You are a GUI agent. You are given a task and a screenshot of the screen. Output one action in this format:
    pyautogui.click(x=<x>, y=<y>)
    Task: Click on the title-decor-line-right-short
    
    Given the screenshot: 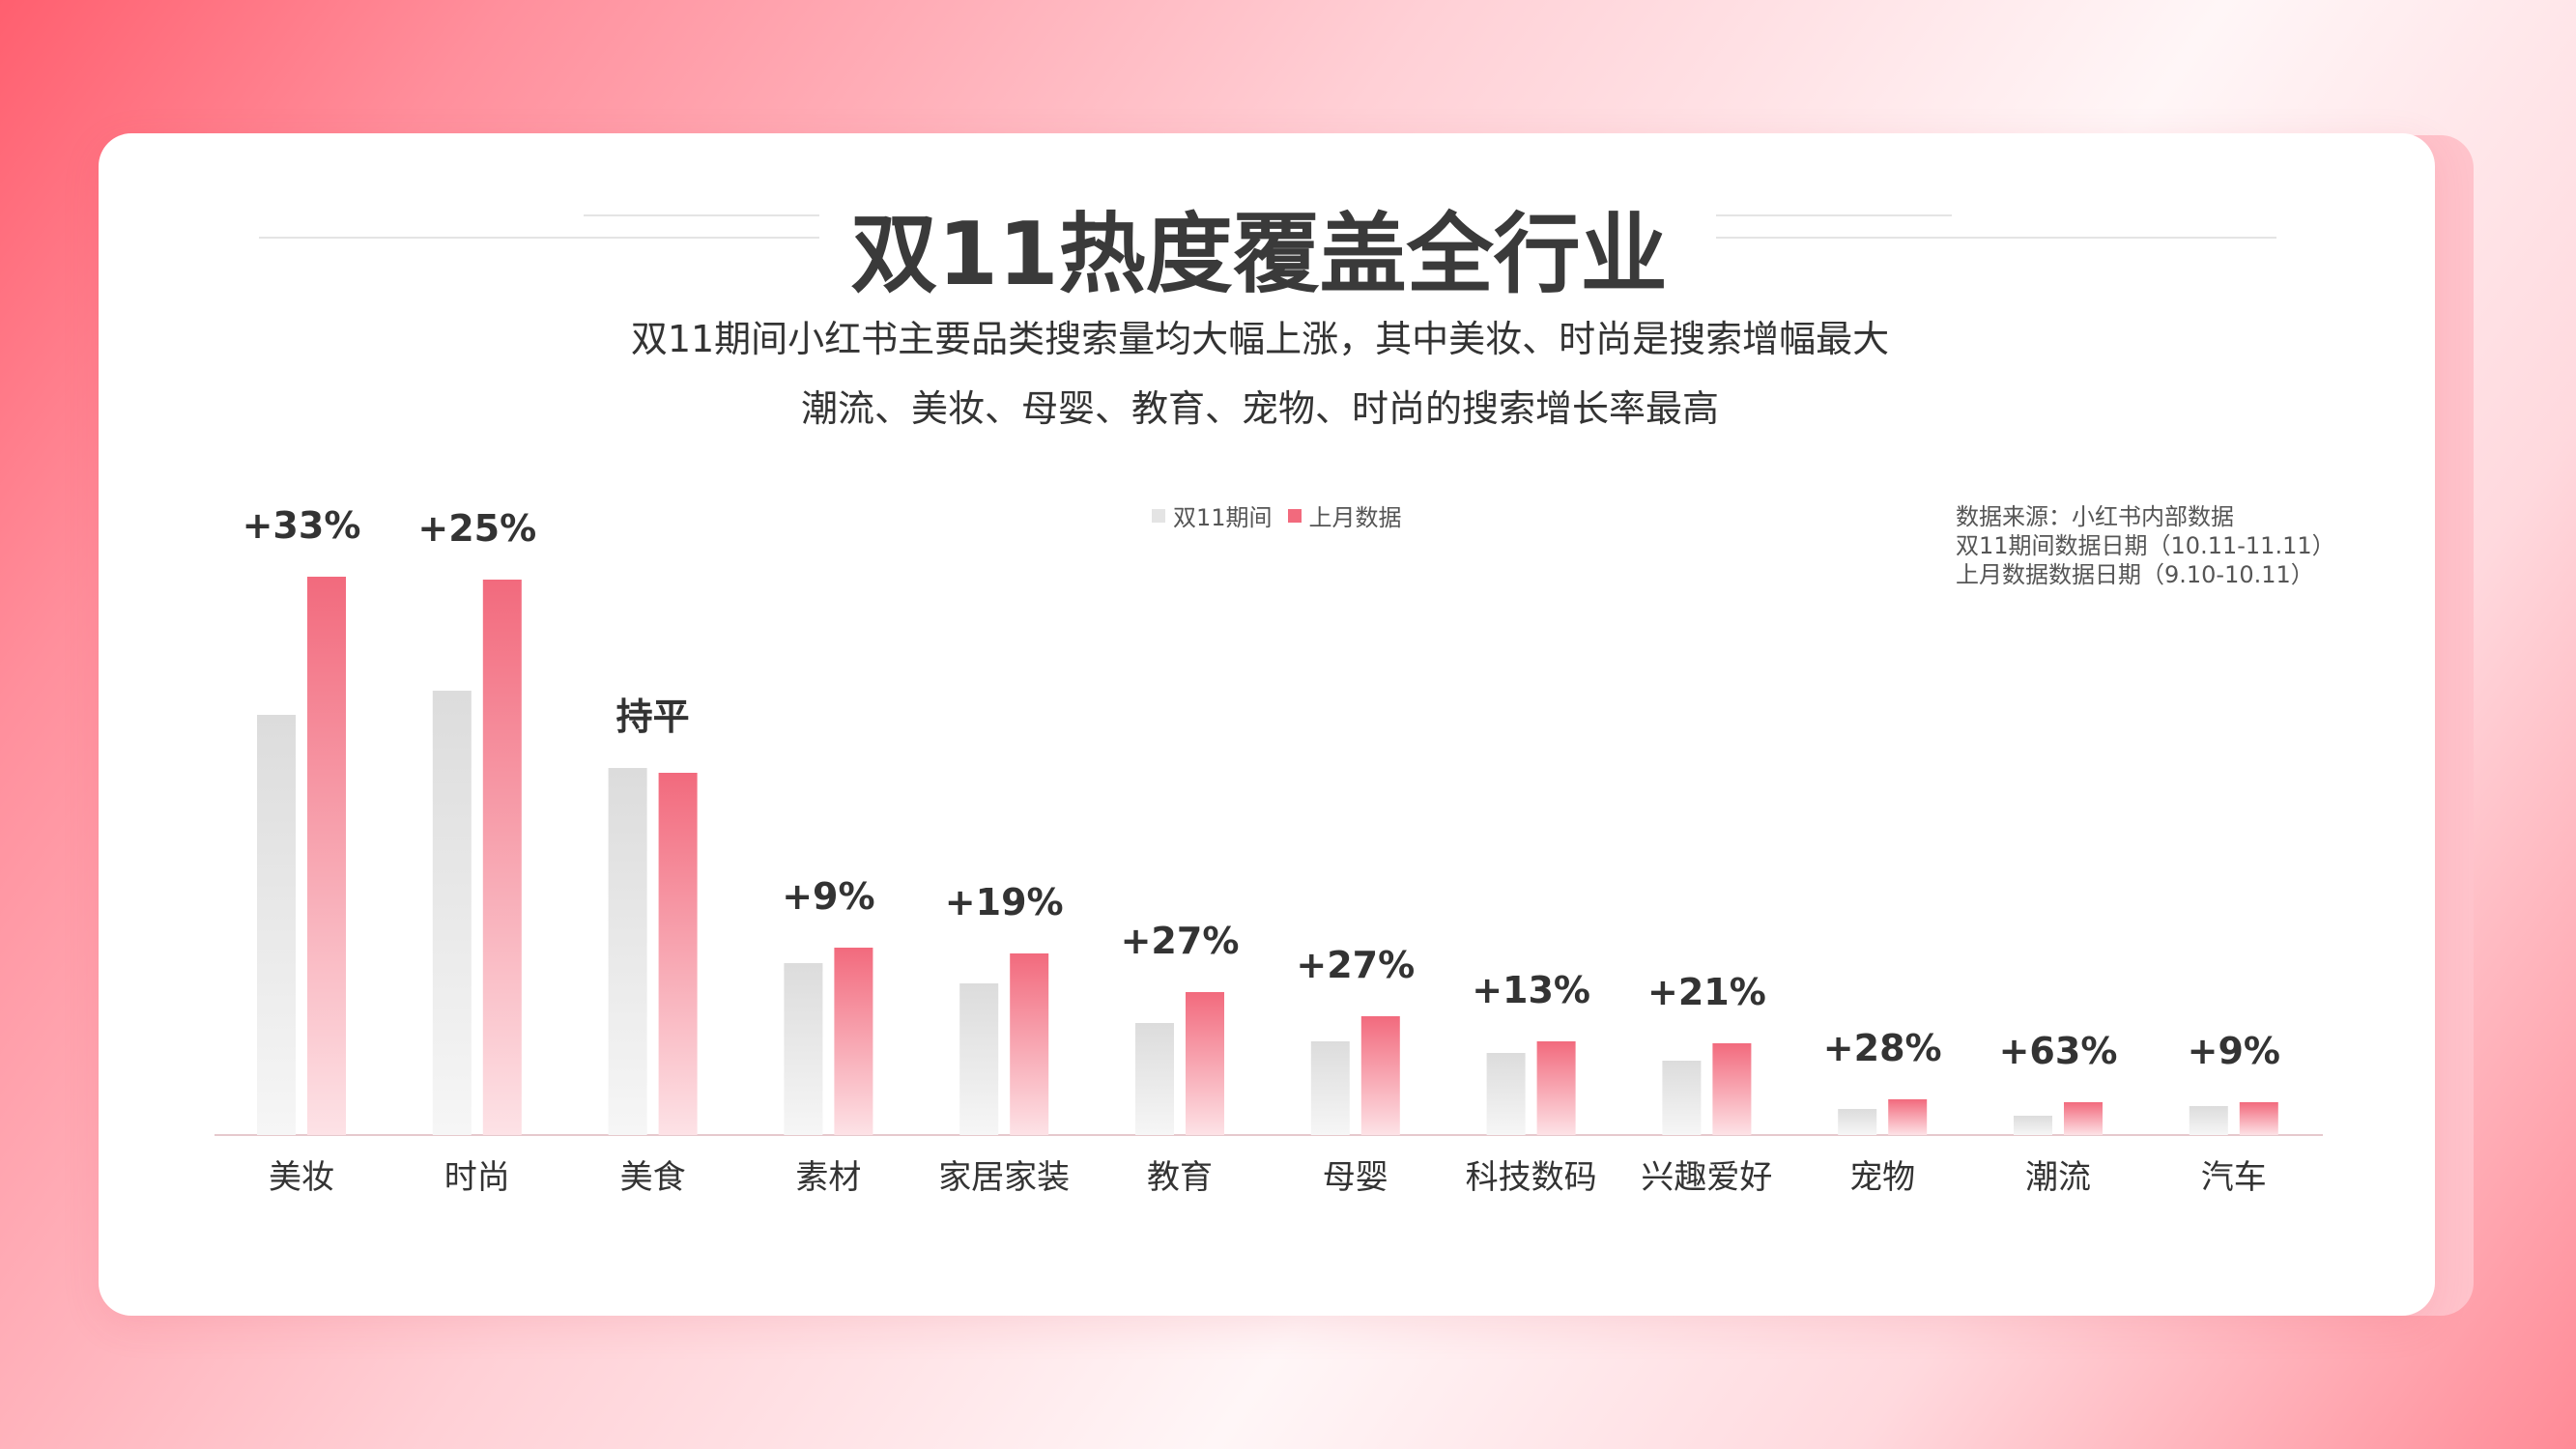 What is the action you would take?
    pyautogui.click(x=1834, y=215)
    